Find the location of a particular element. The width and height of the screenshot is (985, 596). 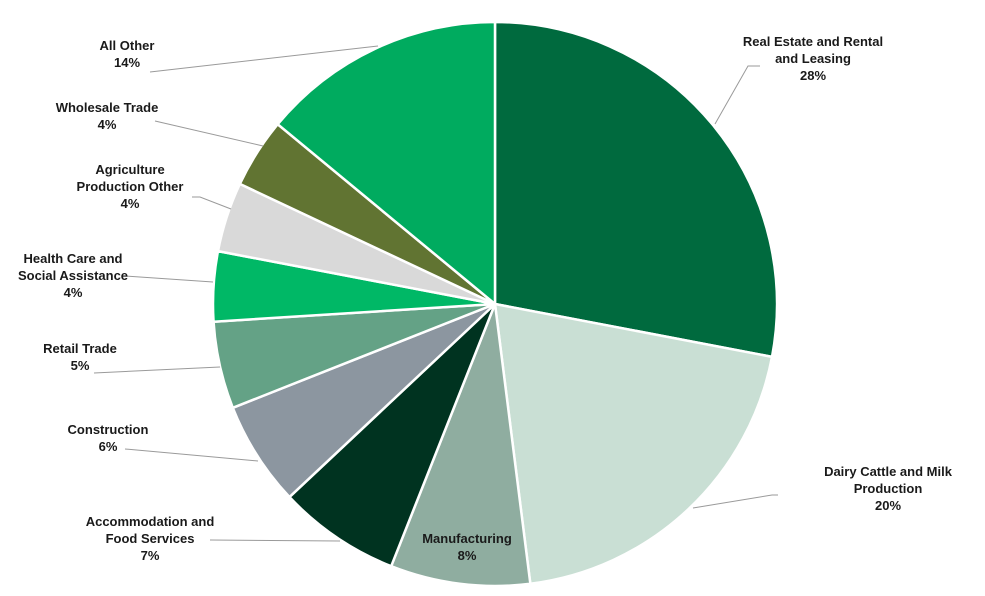

slice-name-line-2-0: Manufacturing is located at coordinates (467, 538).